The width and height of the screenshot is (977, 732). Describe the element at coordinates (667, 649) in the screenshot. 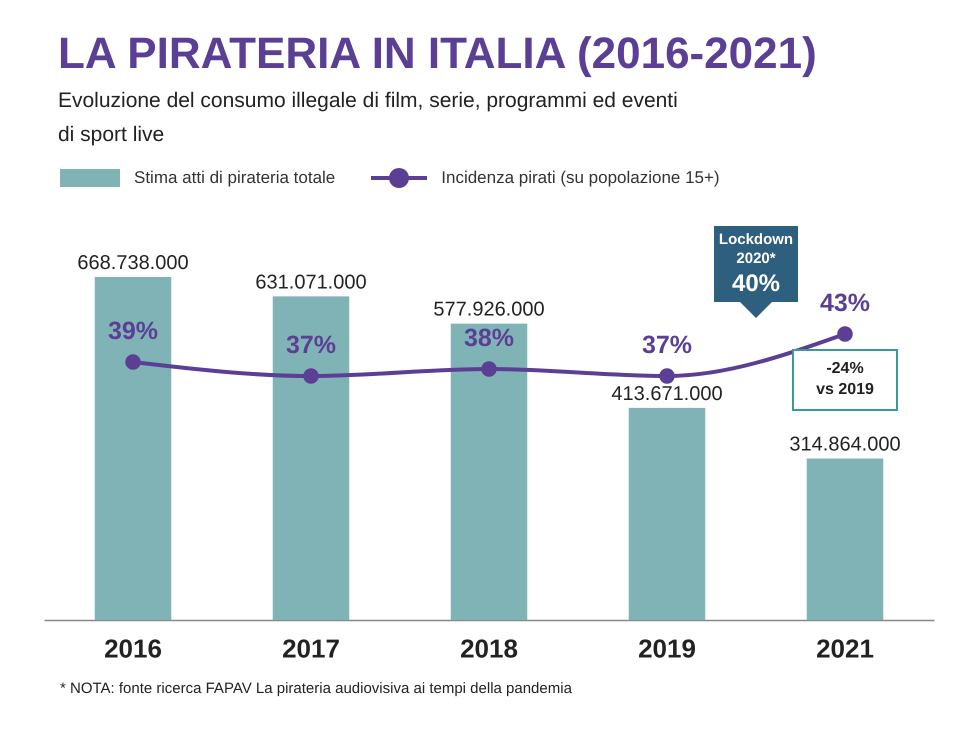

I see `x-tick-label: 2019` at that location.